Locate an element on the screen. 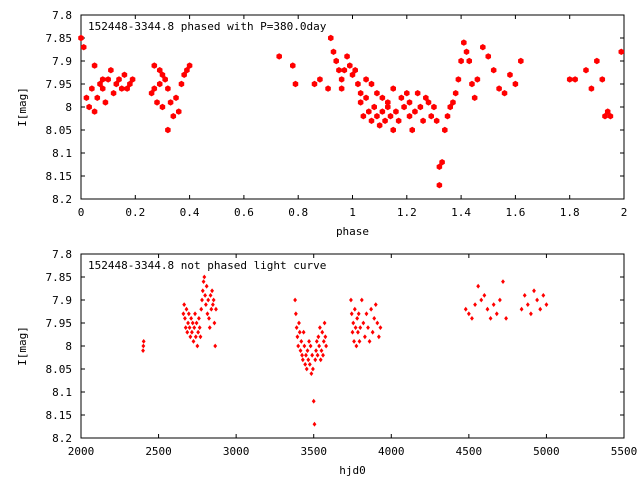 The image size is (640, 480). phased-y-tick-label: 8.15 is located at coordinates (59, 176).